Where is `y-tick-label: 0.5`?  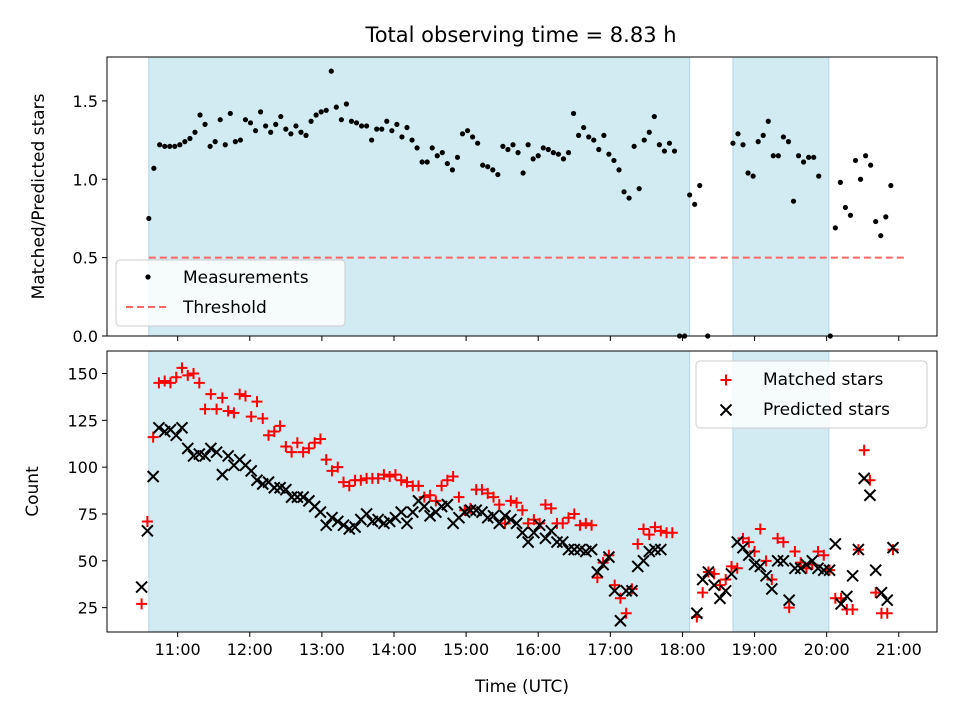 y-tick-label: 0.5 is located at coordinates (85, 258).